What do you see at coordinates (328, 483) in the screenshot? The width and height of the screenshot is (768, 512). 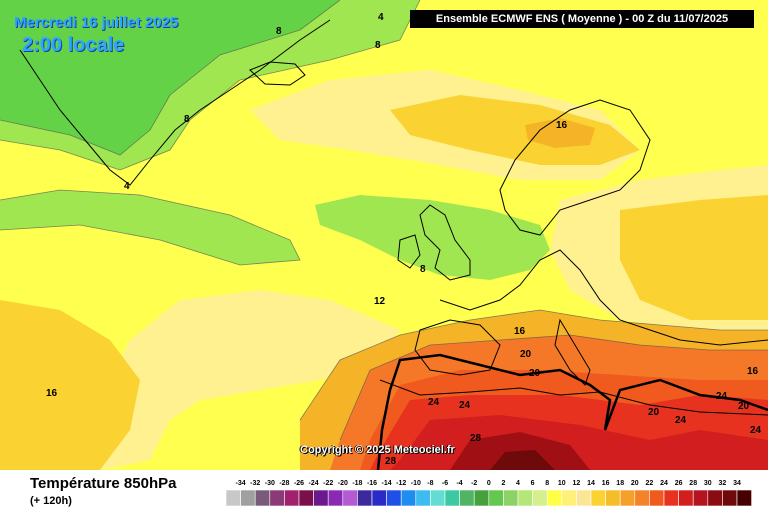 I see `legend-tick-label: -22` at bounding box center [328, 483].